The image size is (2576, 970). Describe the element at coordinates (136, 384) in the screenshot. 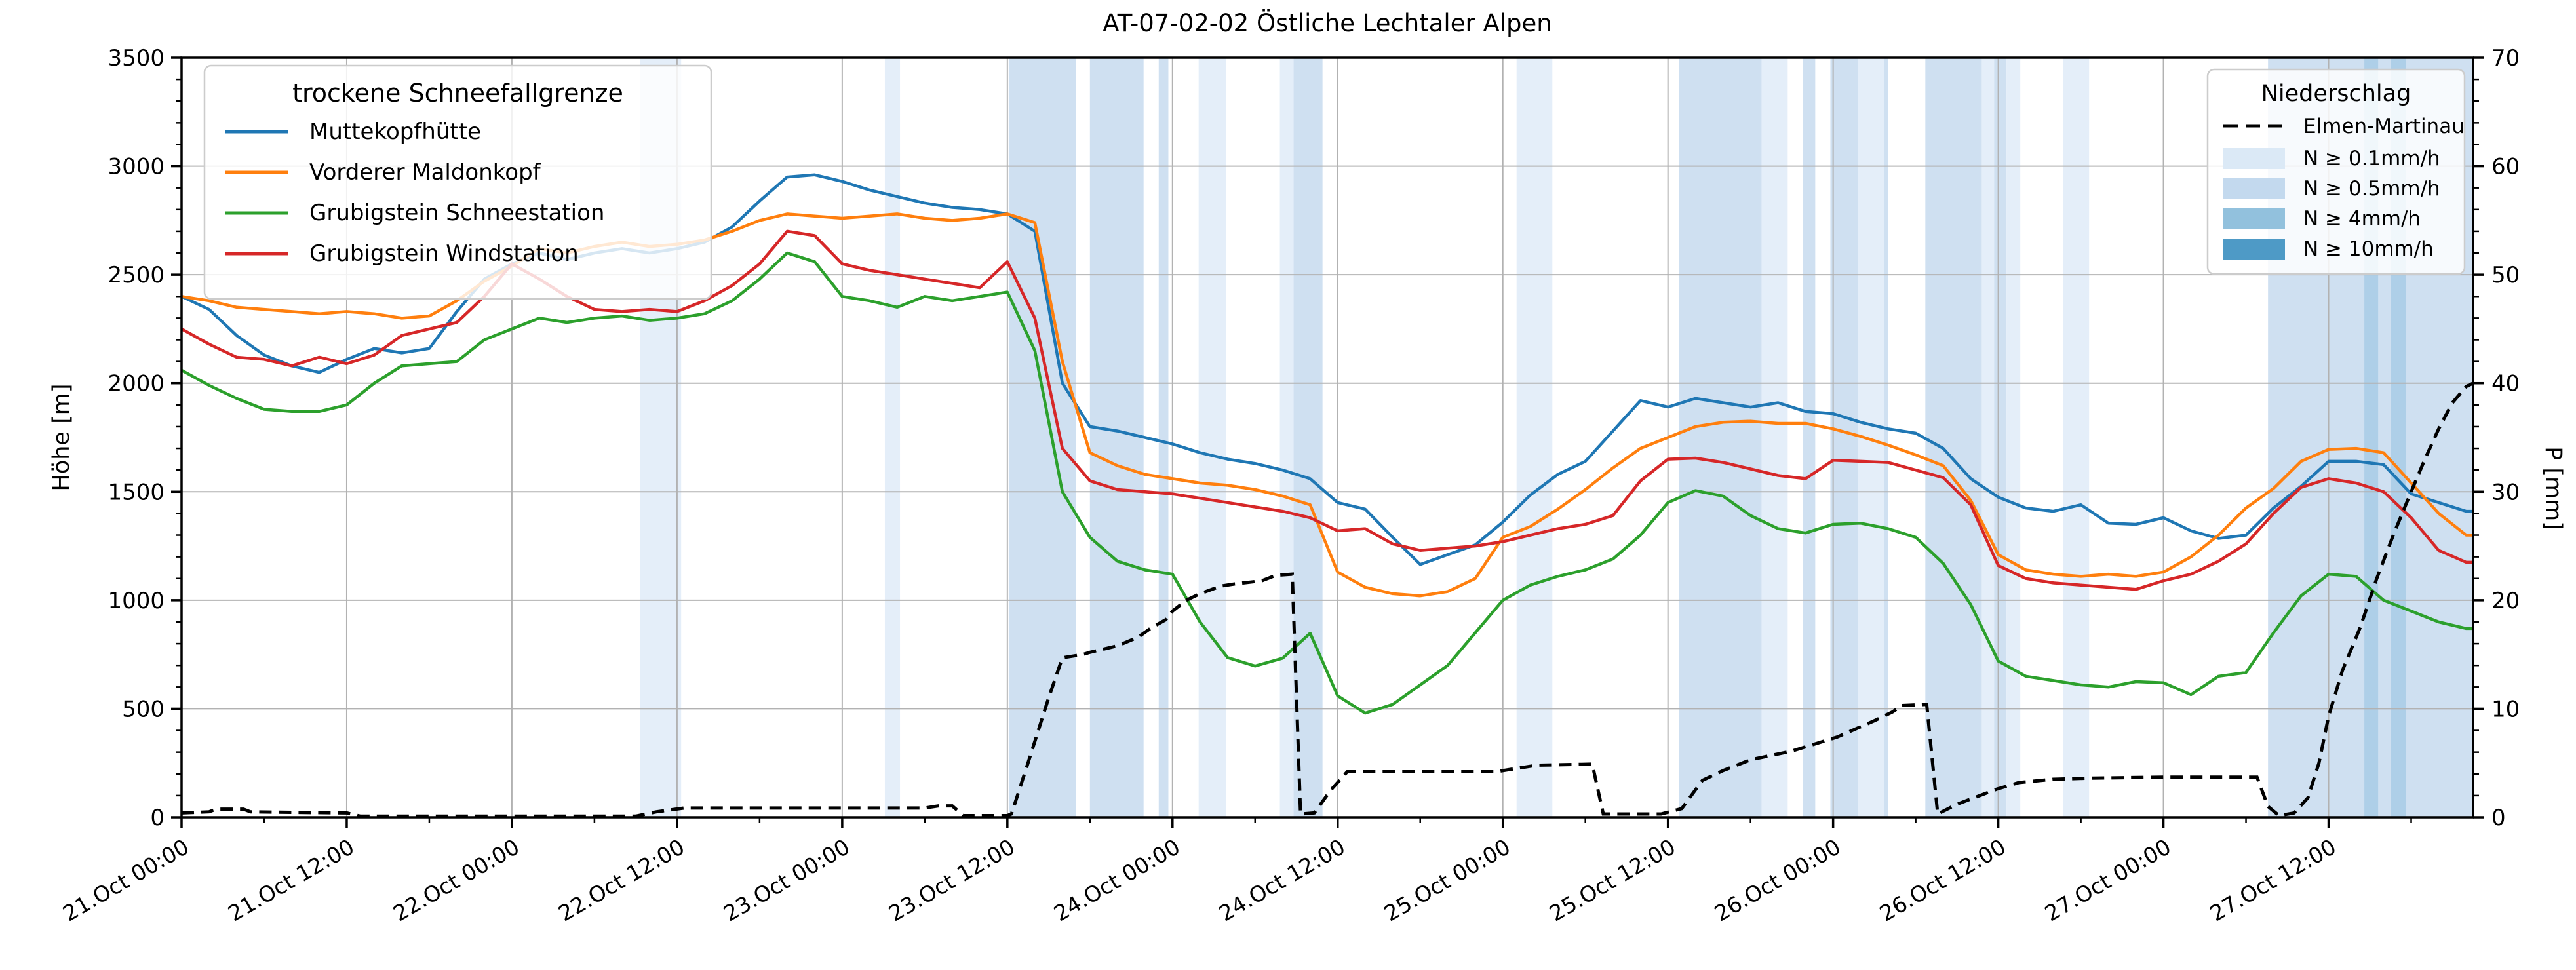

I see `y-left-tick-label: 2000` at that location.